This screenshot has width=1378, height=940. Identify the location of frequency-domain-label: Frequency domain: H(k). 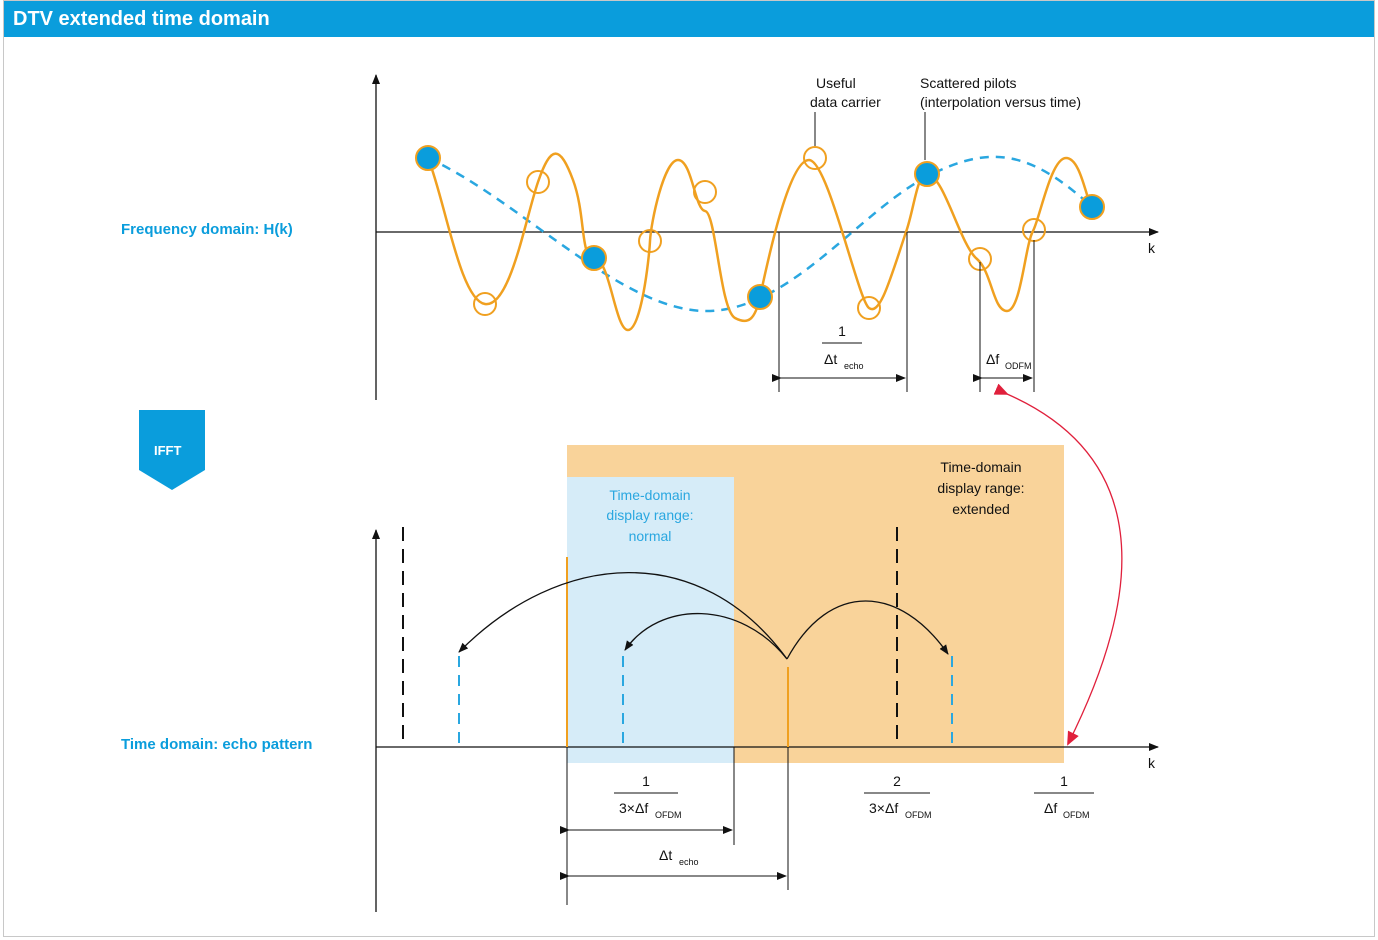
(207, 229).